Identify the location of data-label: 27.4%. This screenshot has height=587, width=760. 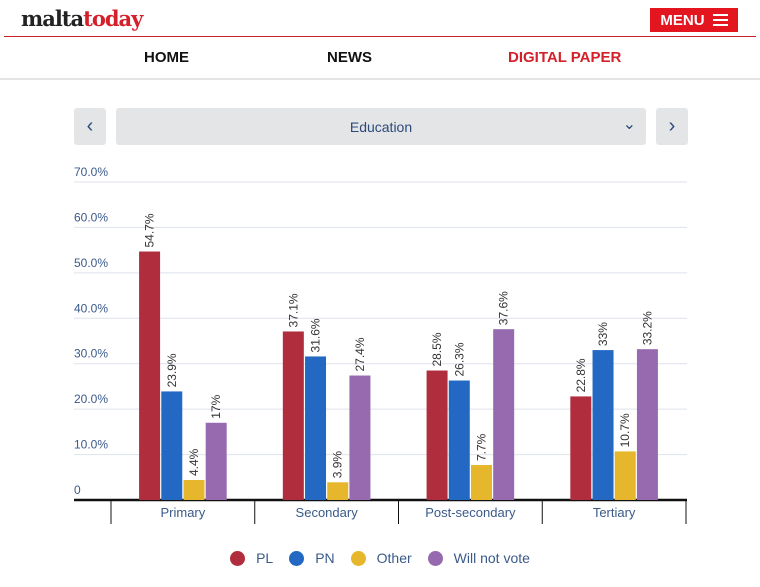
(360, 354).